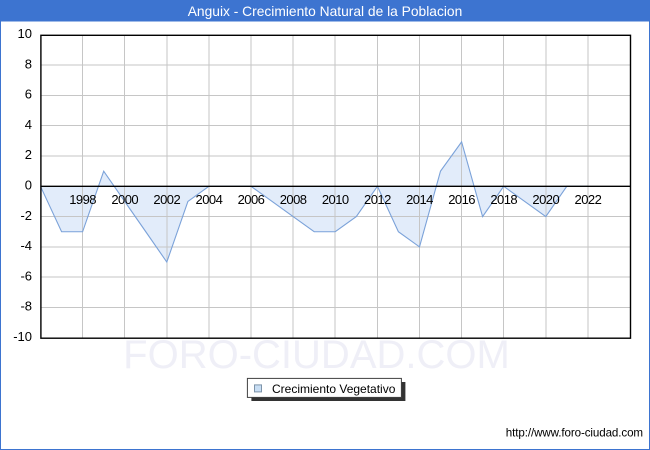  I want to click on svg-text: 8, so click(28, 63).